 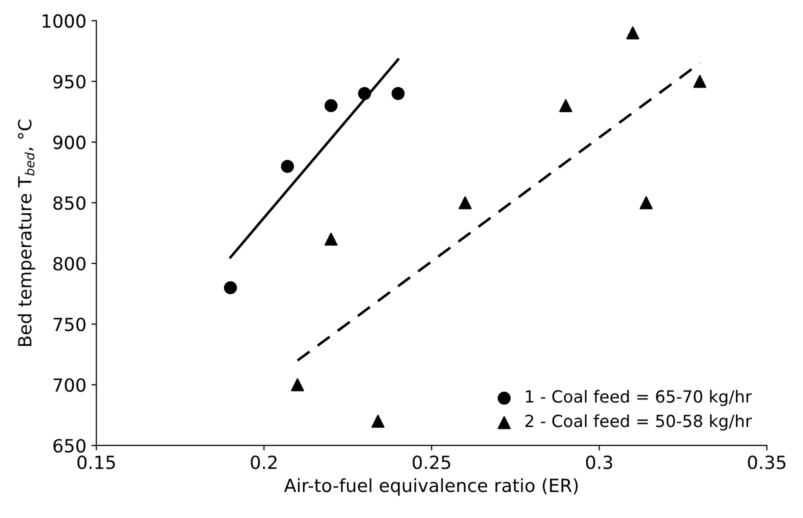 I want to click on y-tick-label: 950, so click(x=69, y=81).